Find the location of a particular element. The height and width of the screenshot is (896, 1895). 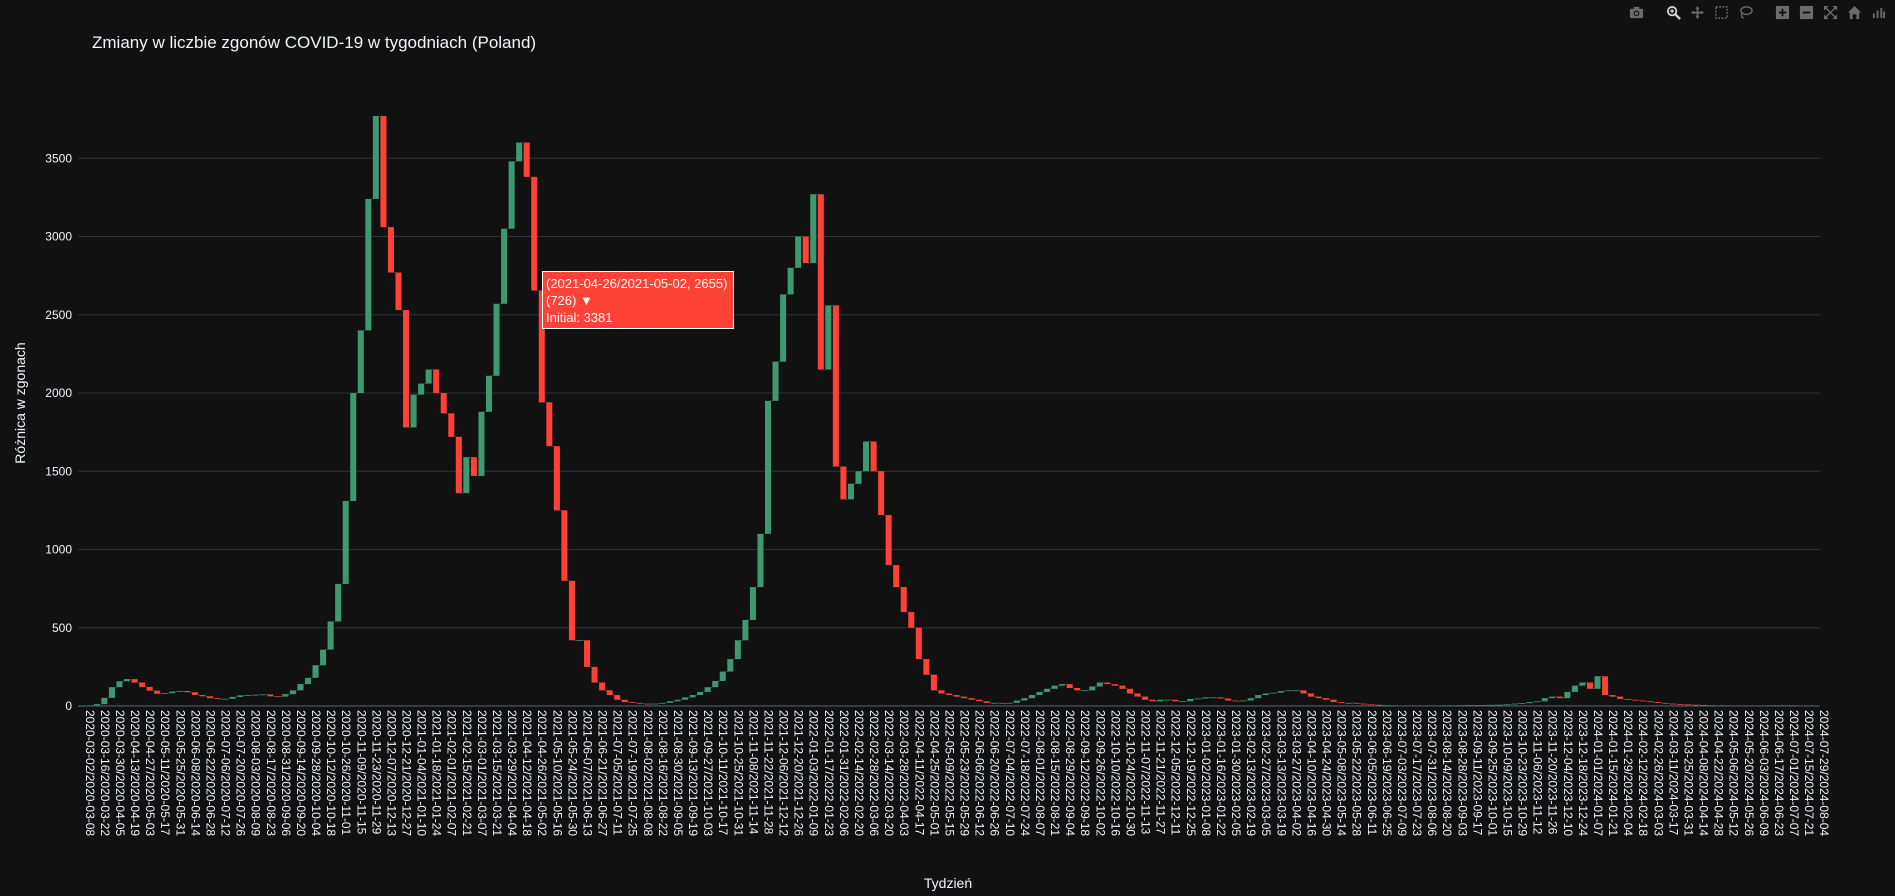

pan-icon is located at coordinates (1697, 12).